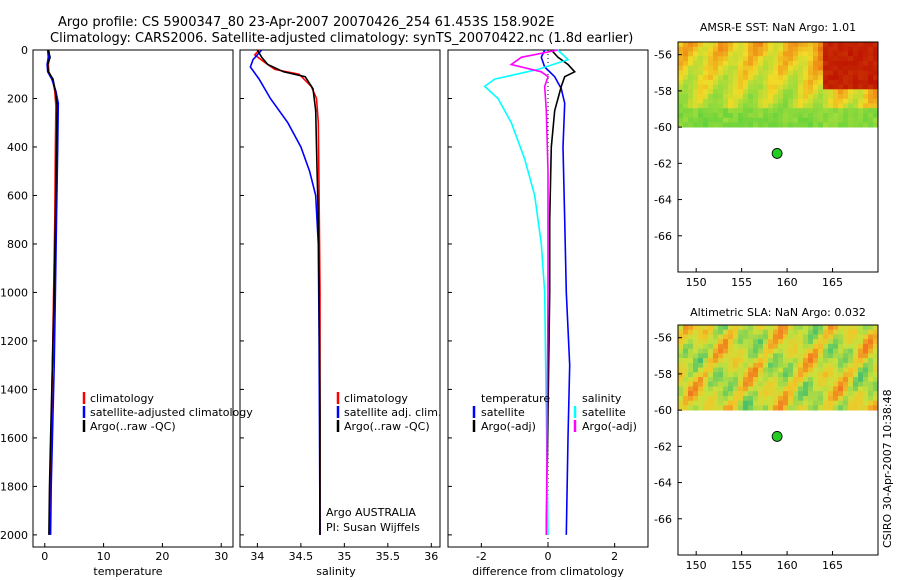 This screenshot has height=580, width=900. Describe the element at coordinates (503, 412) in the screenshot. I see `legend-label-temp-satellite: satellite` at that location.